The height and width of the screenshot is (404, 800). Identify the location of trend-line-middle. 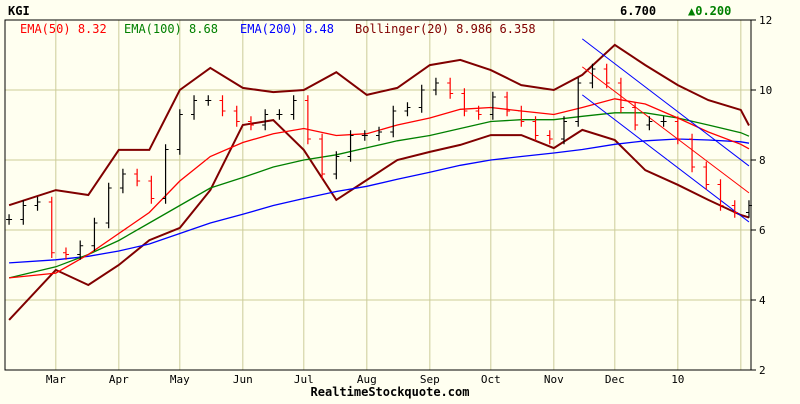
(665, 130).